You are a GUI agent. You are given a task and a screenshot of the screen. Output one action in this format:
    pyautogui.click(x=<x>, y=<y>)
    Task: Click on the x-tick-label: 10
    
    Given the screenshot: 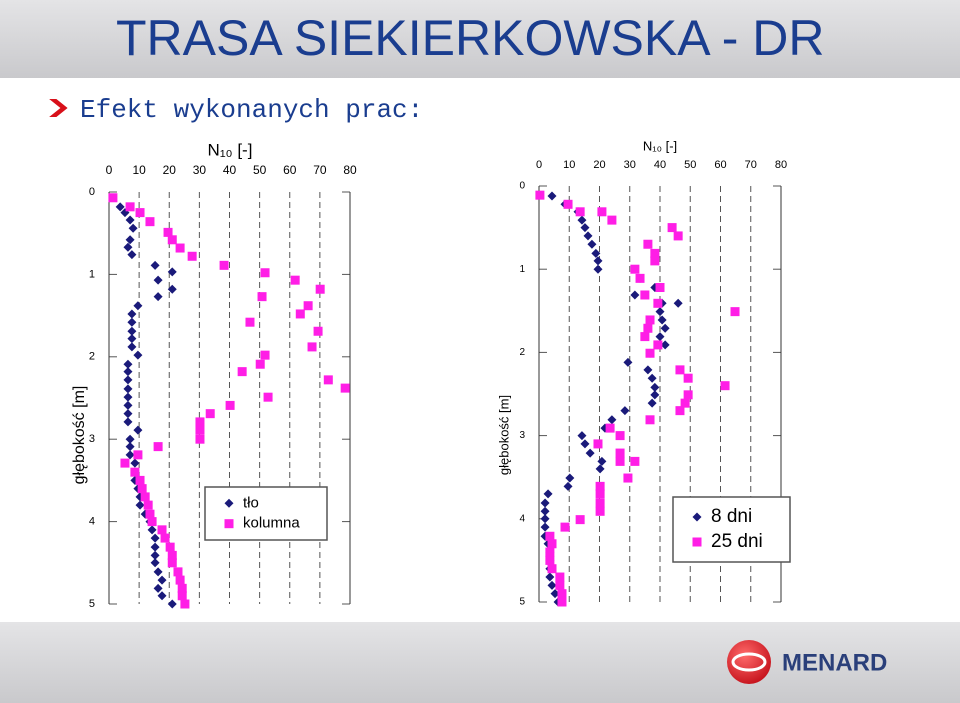 What is the action you would take?
    pyautogui.click(x=569, y=165)
    